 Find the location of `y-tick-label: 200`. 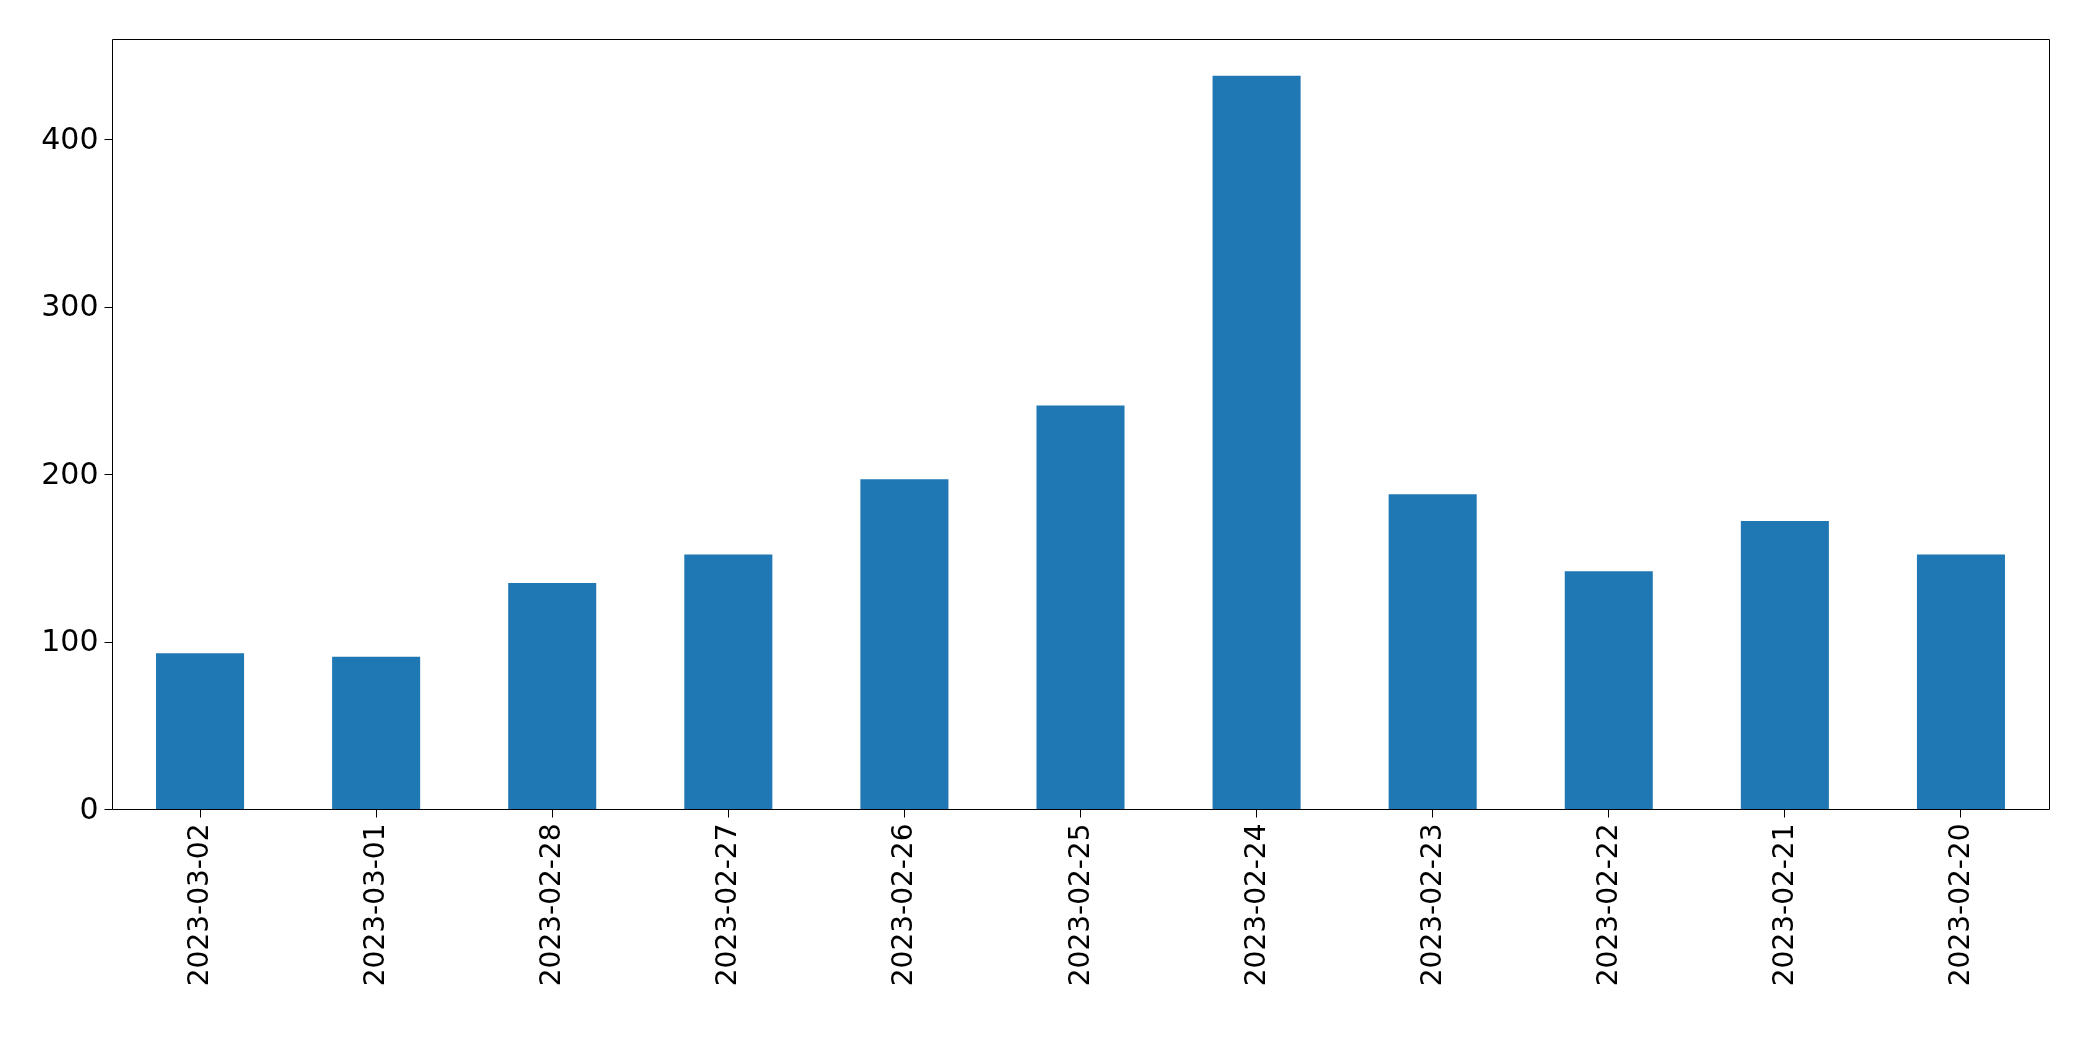

y-tick-label: 200 is located at coordinates (70, 473).